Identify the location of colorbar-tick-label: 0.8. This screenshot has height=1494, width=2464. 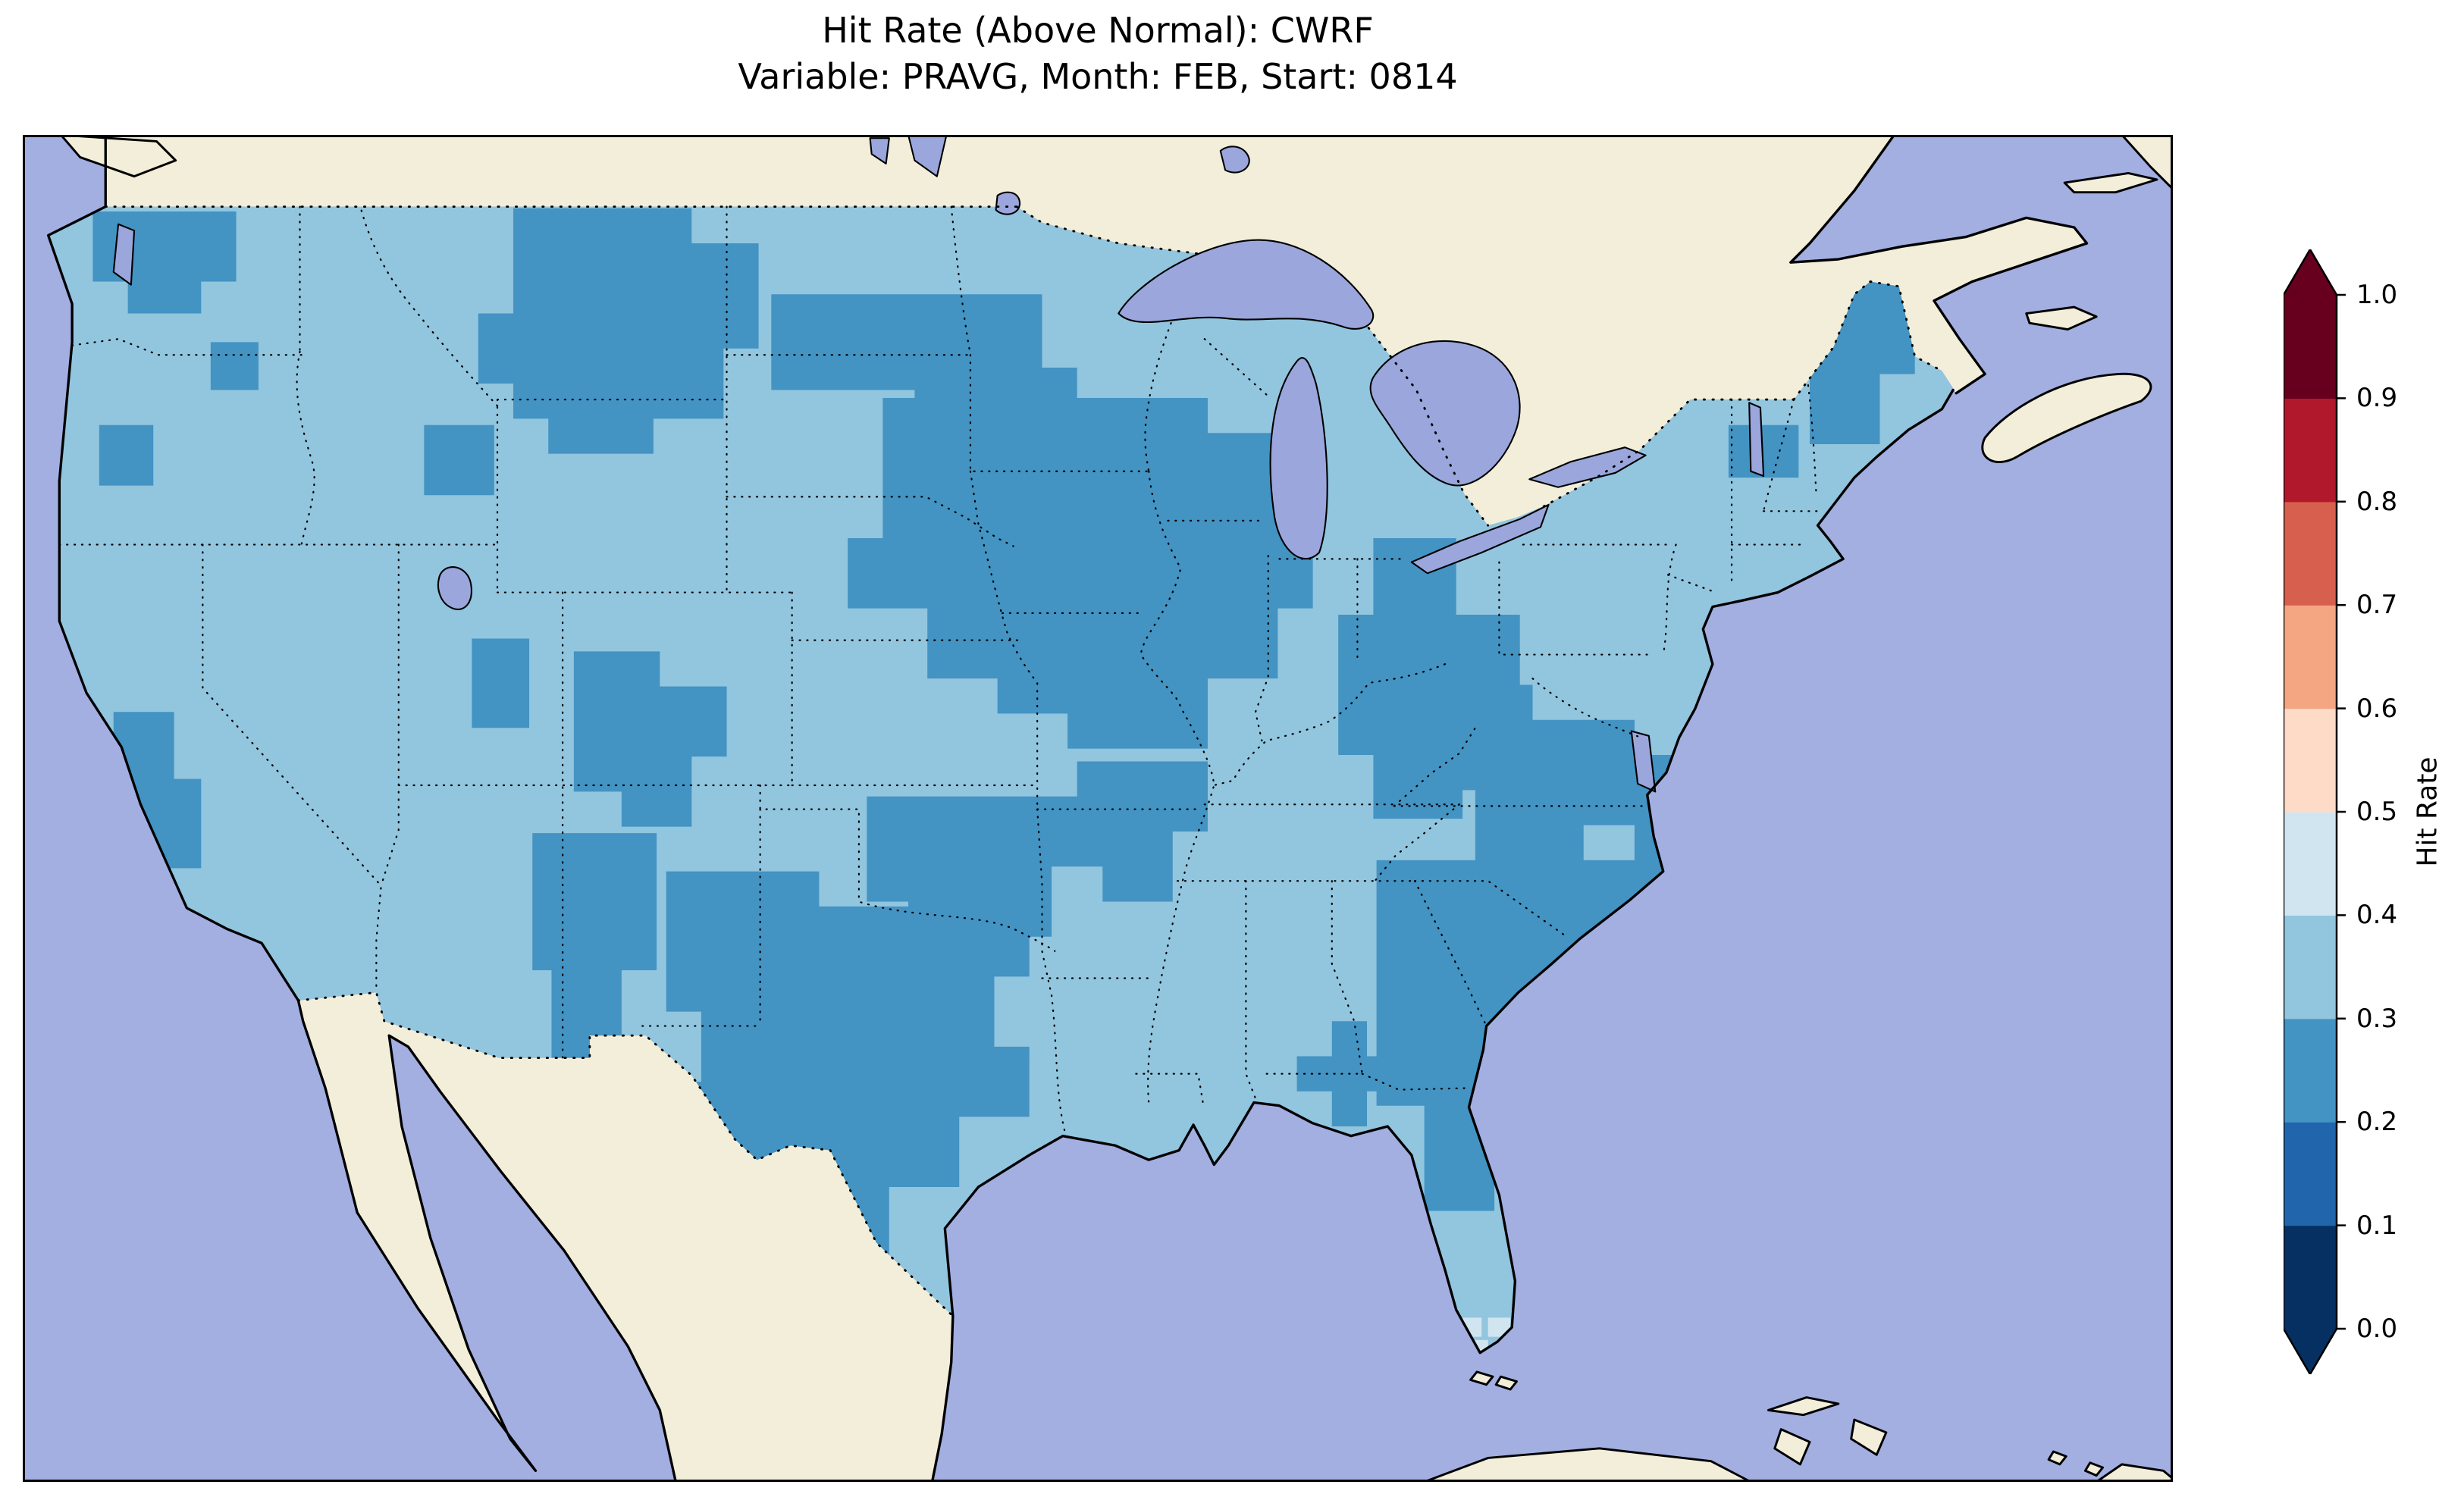
(2377, 501).